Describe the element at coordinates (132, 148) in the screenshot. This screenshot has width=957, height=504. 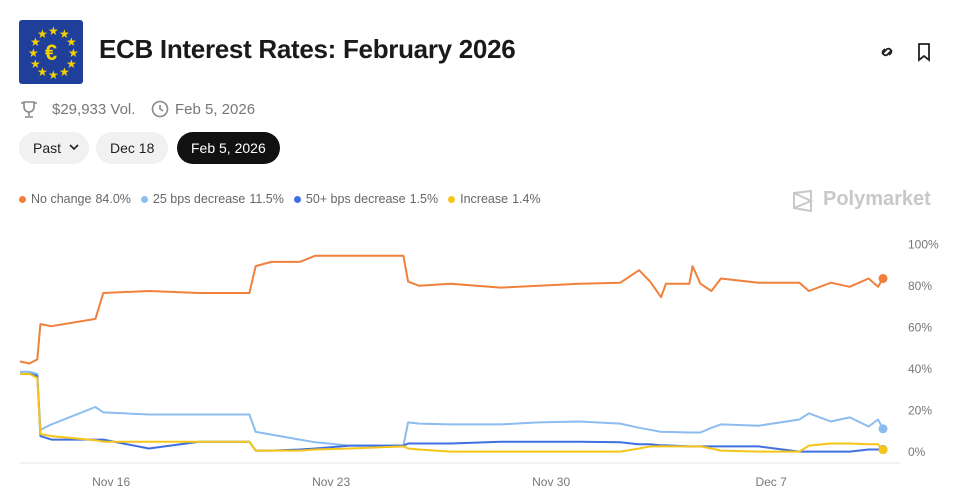
I see `tab: Dec 18` at that location.